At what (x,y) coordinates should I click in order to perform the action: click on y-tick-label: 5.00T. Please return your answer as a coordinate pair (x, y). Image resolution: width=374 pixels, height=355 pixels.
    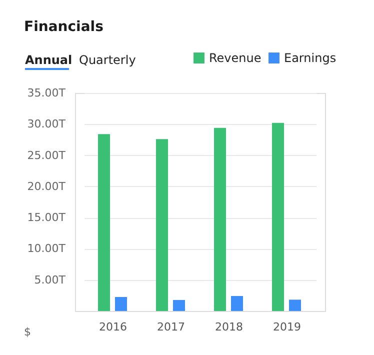
    Looking at the image, I should click on (50, 279).